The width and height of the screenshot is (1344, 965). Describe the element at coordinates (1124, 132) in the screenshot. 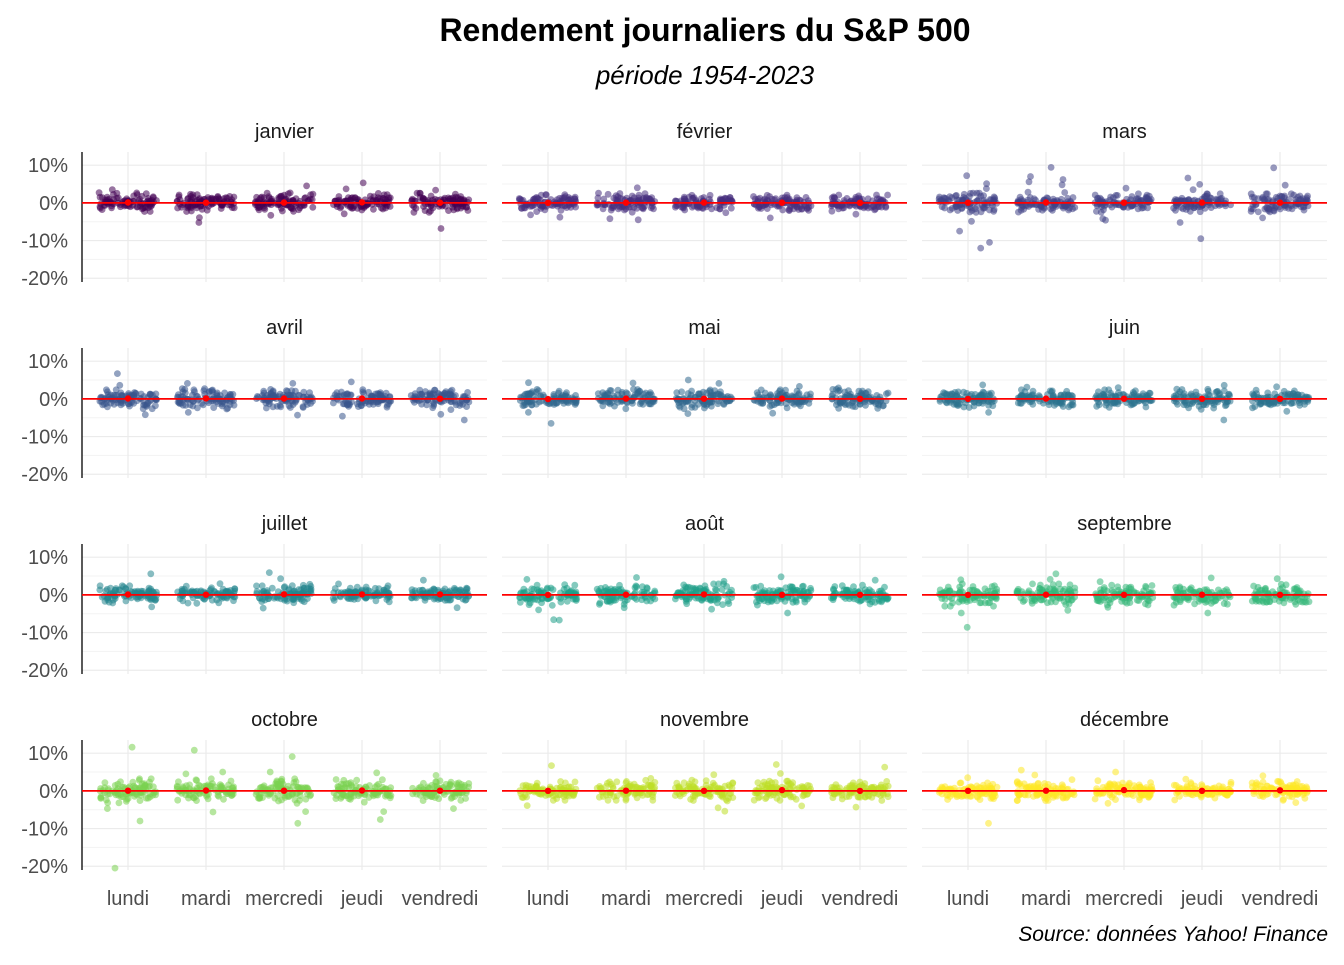

I see `panel-title: mars` at that location.